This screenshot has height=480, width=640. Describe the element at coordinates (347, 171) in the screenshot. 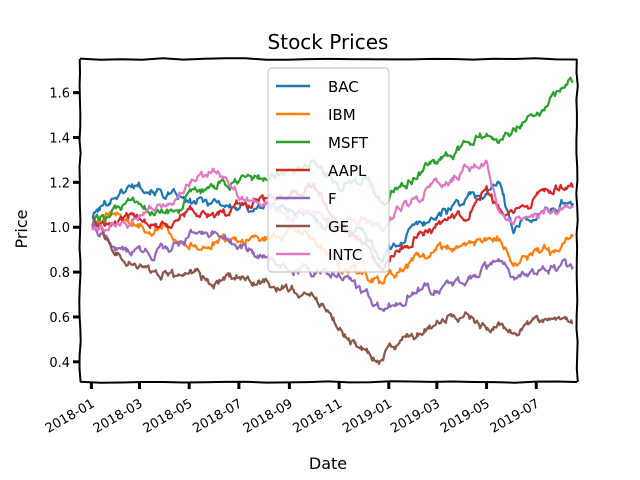

I see `legend-entry: AAPL` at that location.